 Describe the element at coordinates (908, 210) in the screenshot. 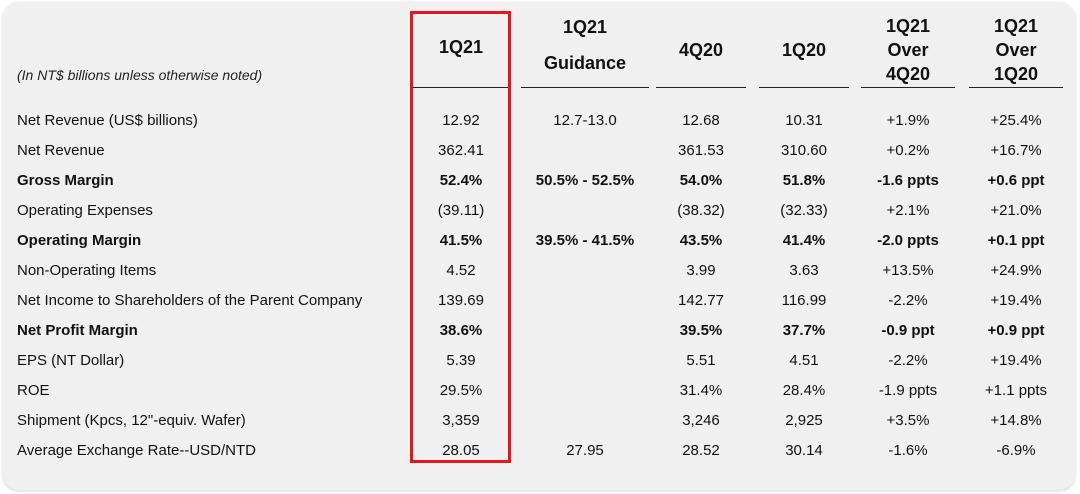

I see `table-cell: +2.1%` at that location.